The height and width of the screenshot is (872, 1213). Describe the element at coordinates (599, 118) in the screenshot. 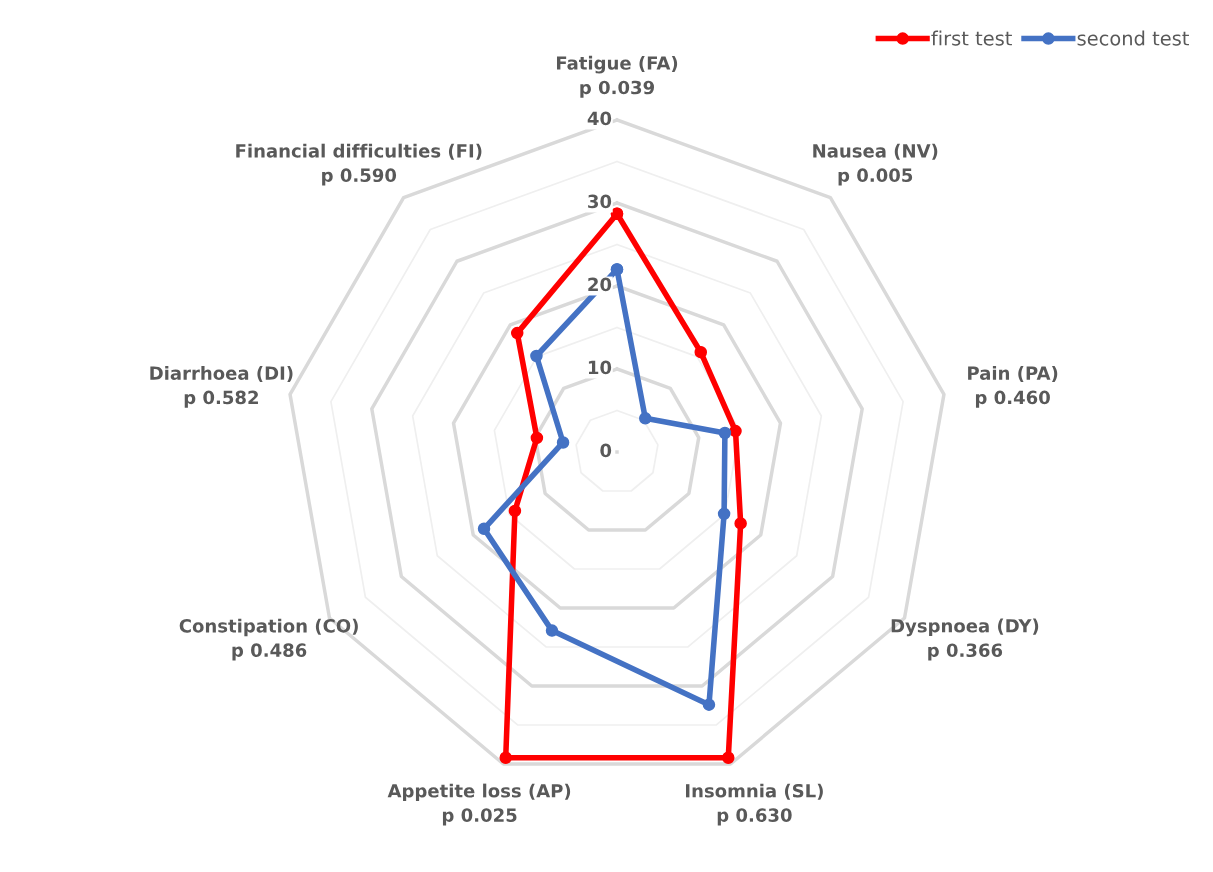

I see `y-tick-label: 40` at that location.